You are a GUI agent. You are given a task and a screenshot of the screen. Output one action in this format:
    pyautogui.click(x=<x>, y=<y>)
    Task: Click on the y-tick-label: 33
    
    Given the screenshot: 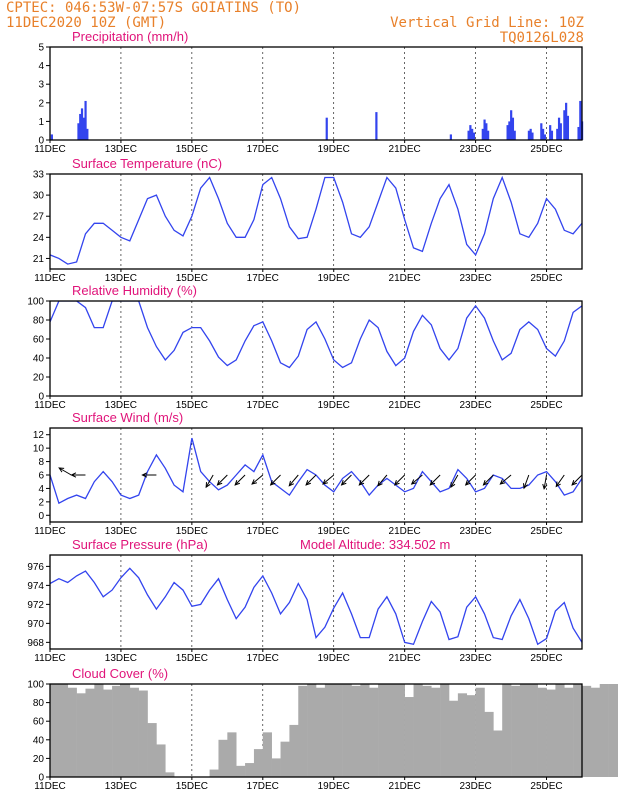 What is the action you would take?
    pyautogui.click(x=39, y=175)
    